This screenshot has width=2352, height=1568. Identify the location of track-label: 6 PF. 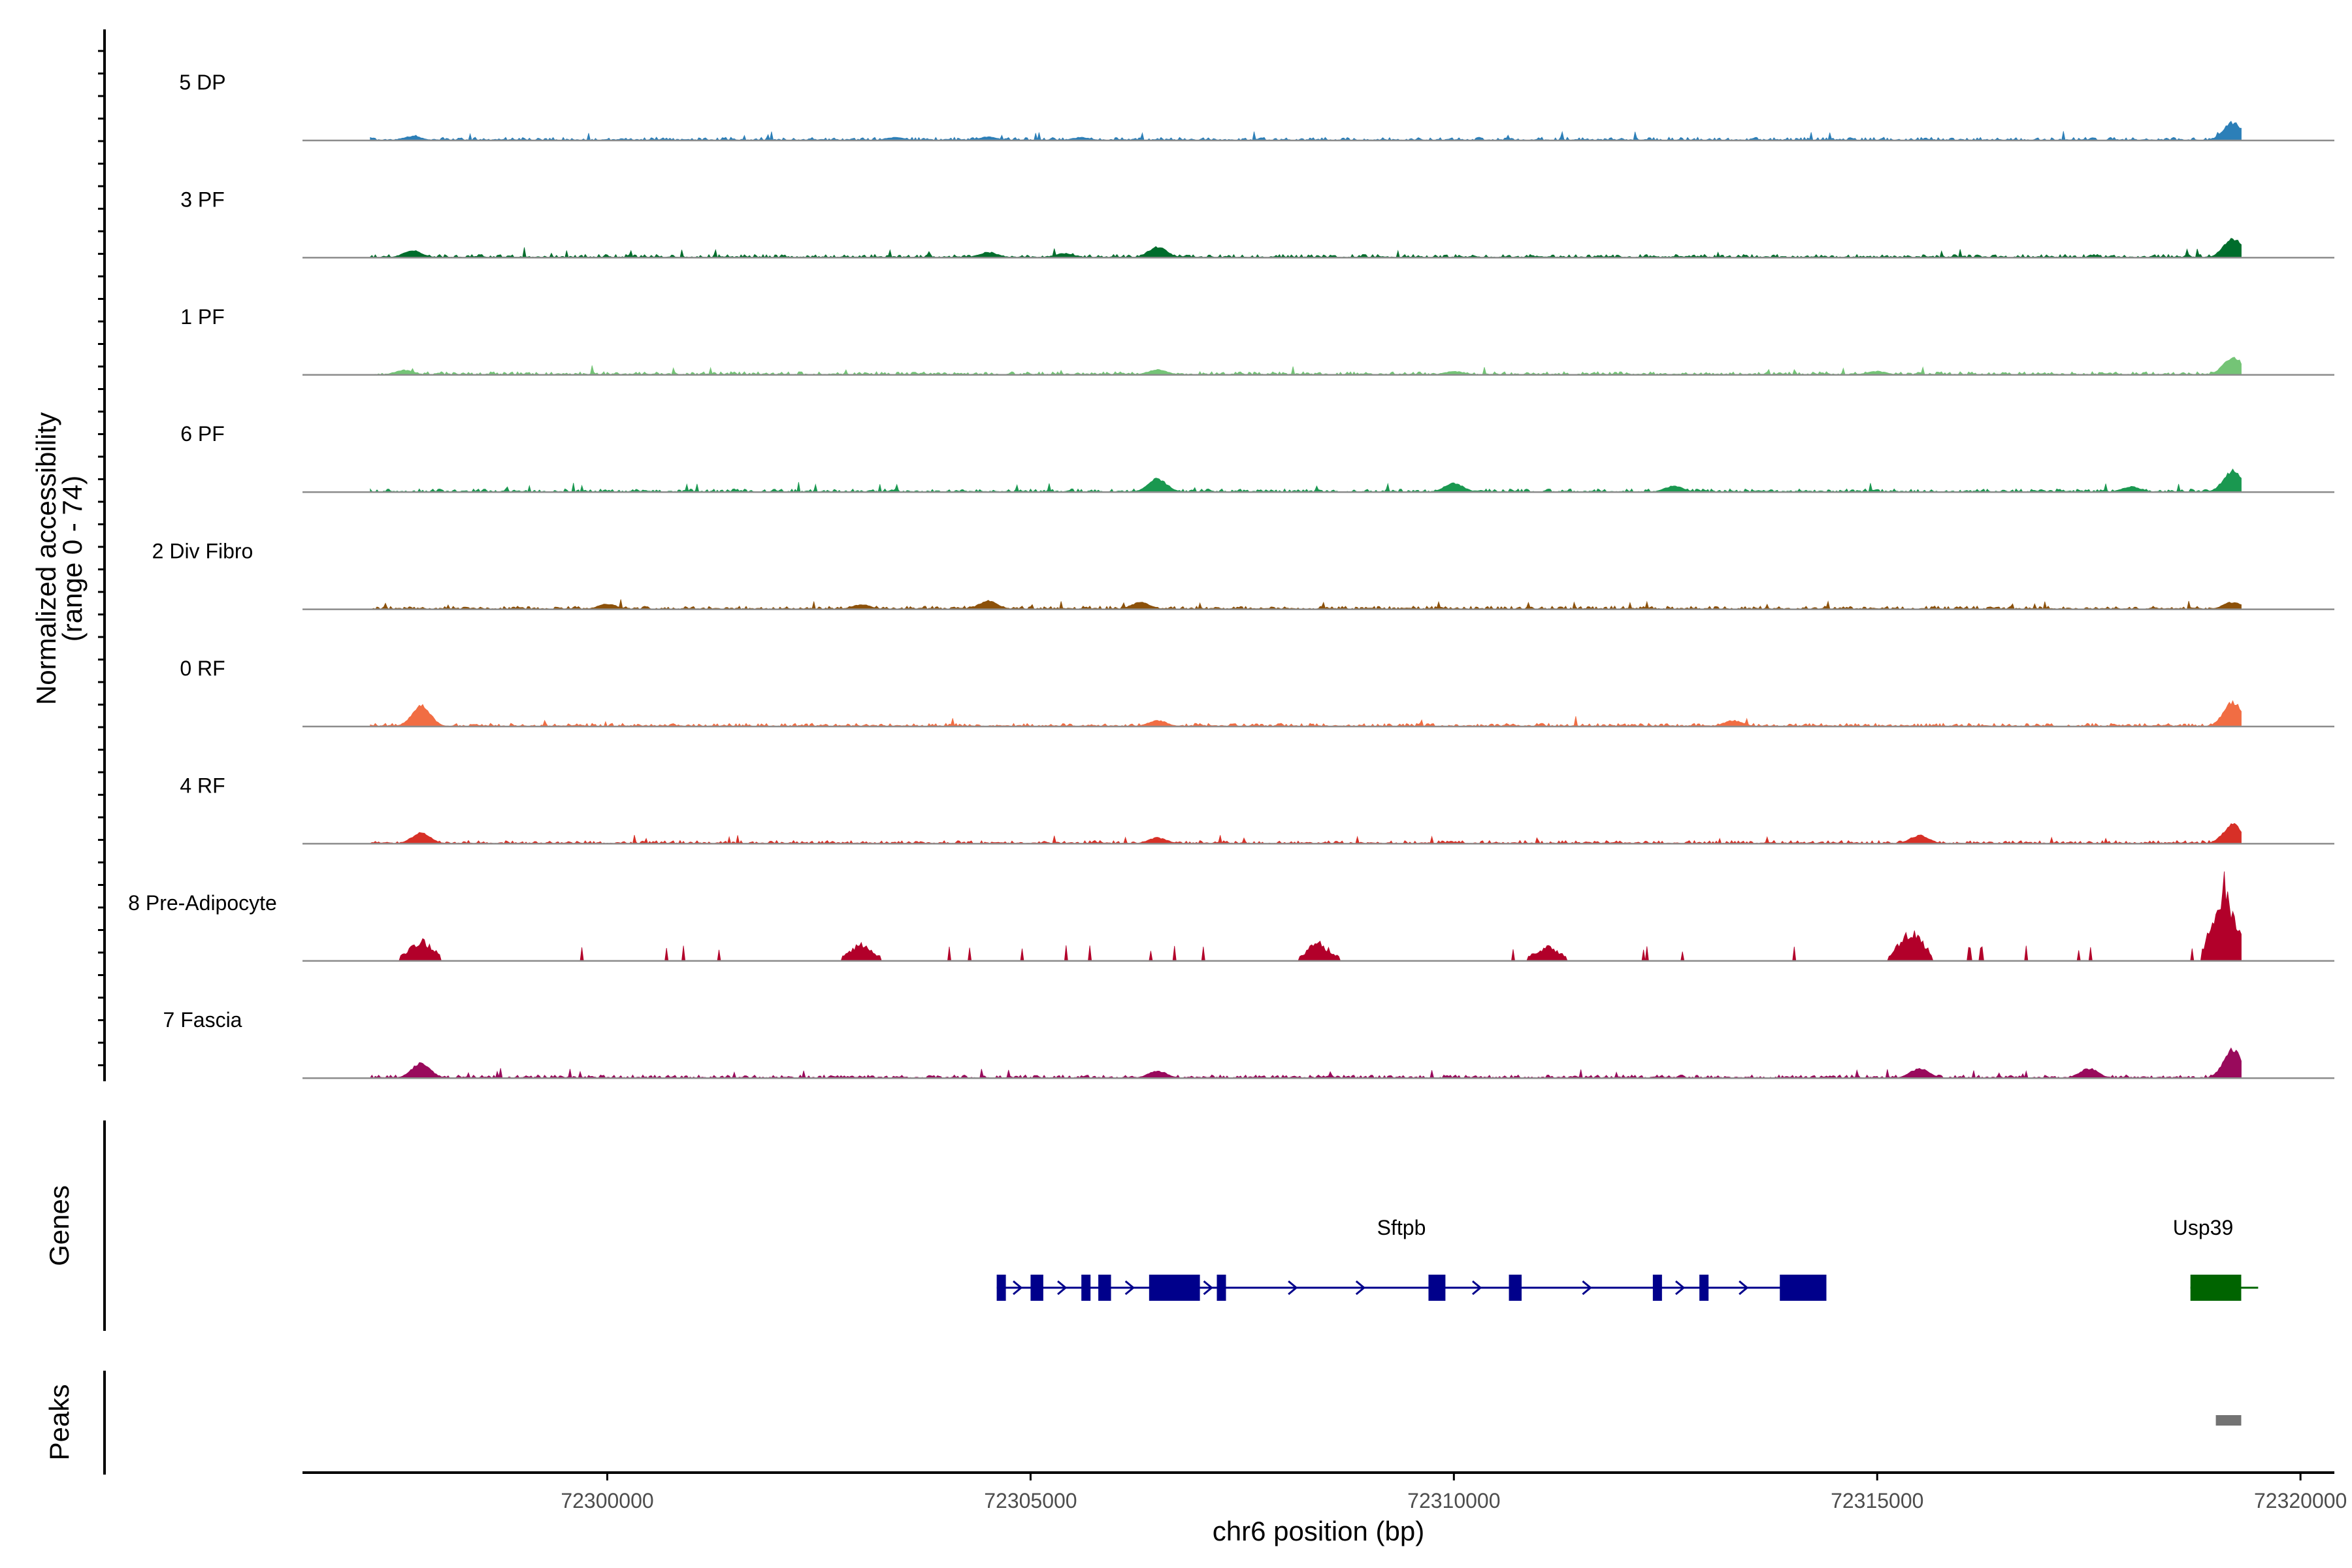
(202, 434).